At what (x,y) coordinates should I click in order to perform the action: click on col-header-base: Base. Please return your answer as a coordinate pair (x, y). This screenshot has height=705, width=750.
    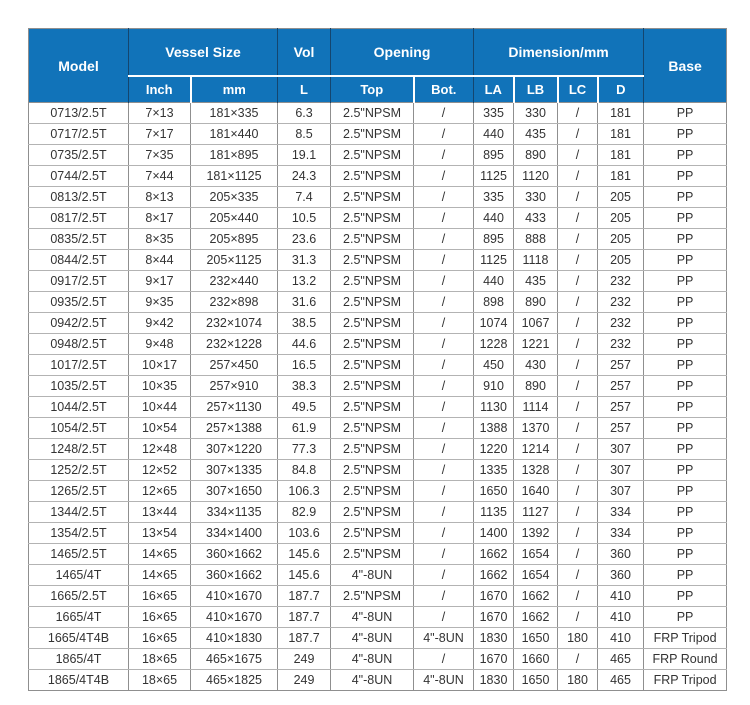
    Looking at the image, I should click on (685, 65).